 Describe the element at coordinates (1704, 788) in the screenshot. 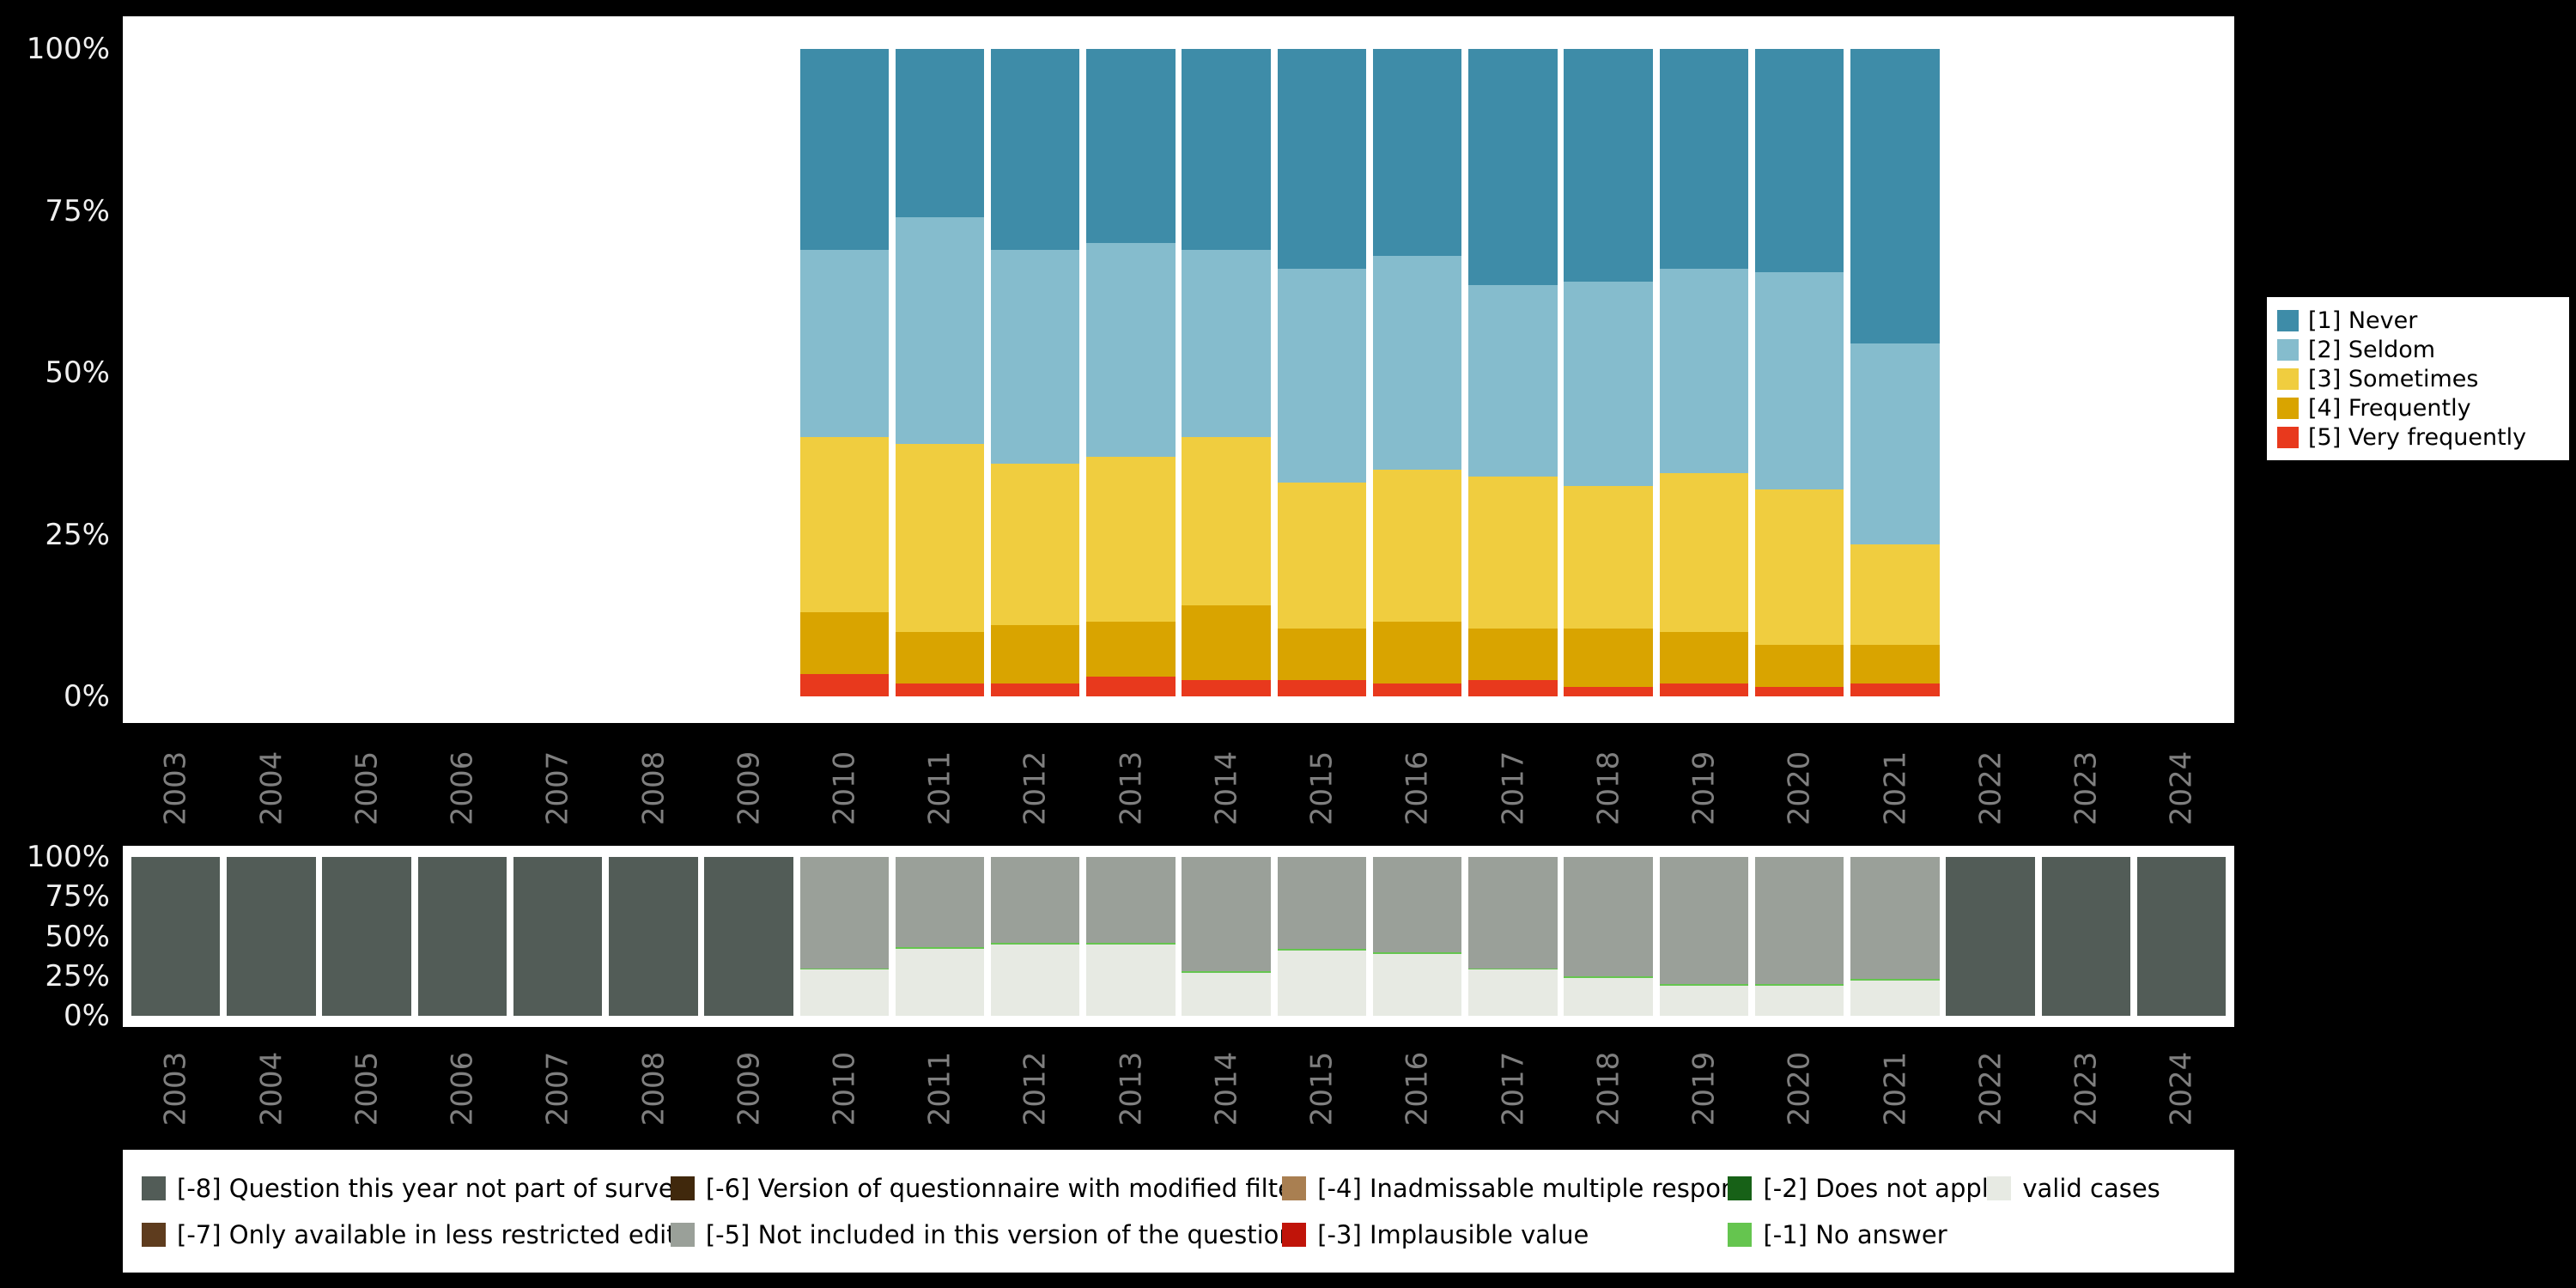

I see `year-label: 2019` at that location.